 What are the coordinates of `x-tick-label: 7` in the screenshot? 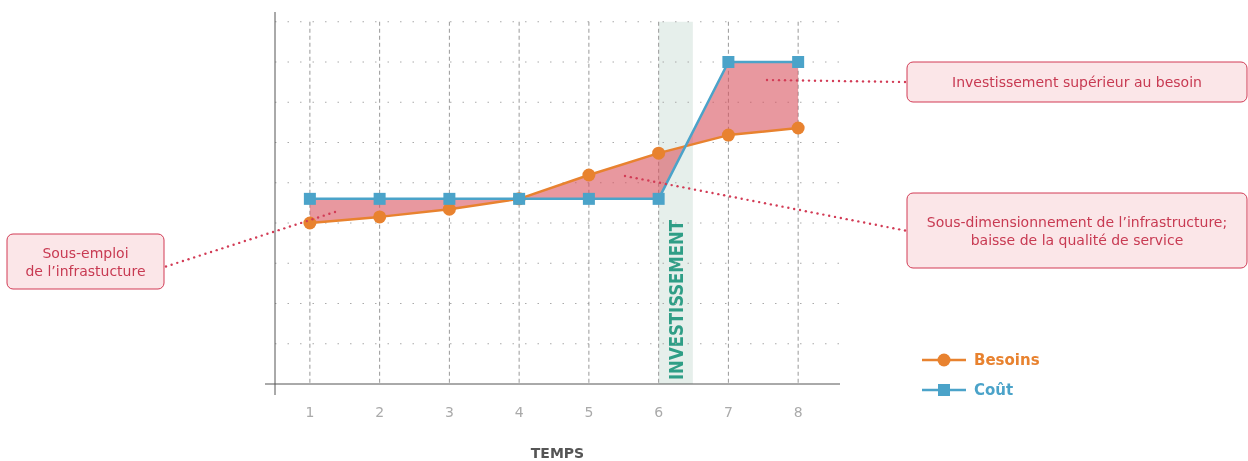 It's located at (728, 412).